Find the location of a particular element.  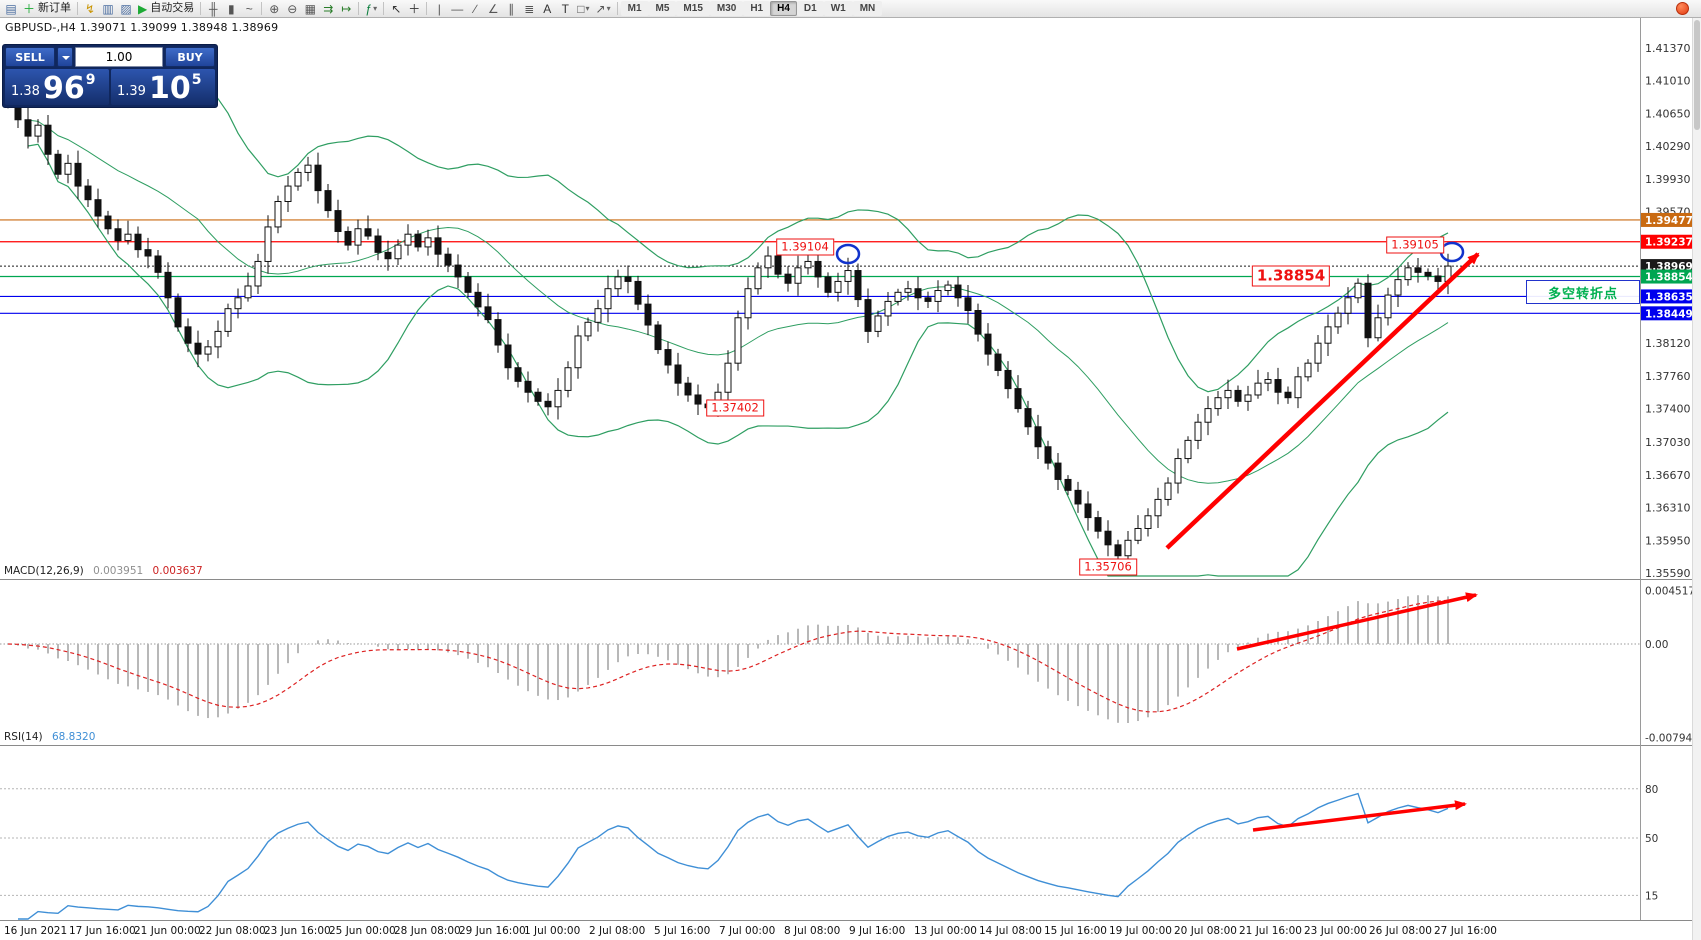

macd-name: MACD(12,26,9) is located at coordinates (44, 571).